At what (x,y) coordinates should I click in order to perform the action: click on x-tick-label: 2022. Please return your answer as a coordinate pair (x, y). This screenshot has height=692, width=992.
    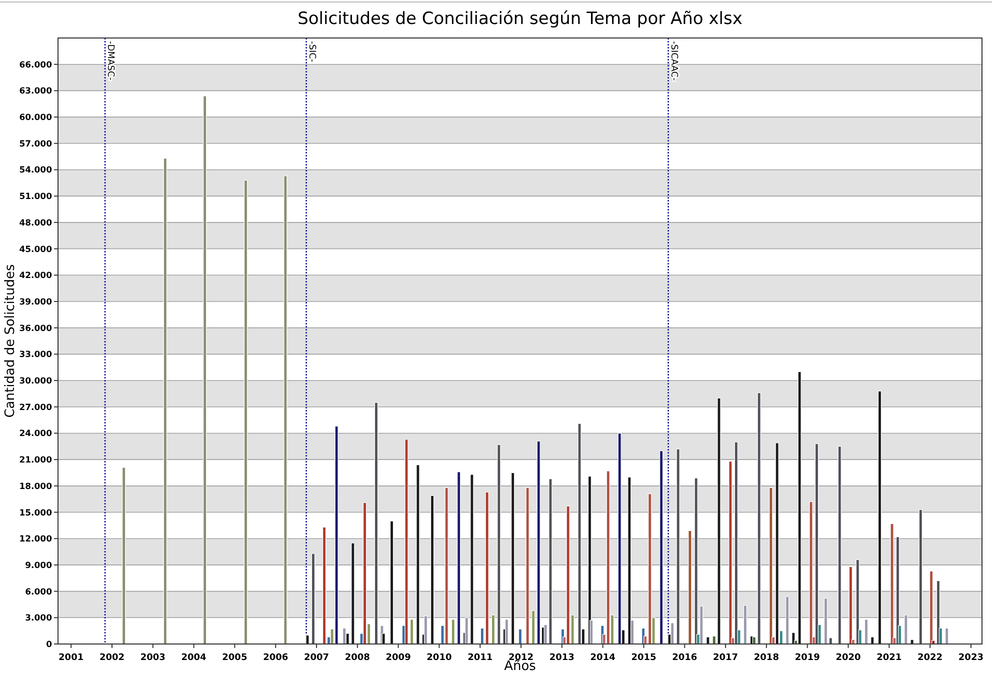
    Looking at the image, I should click on (930, 658).